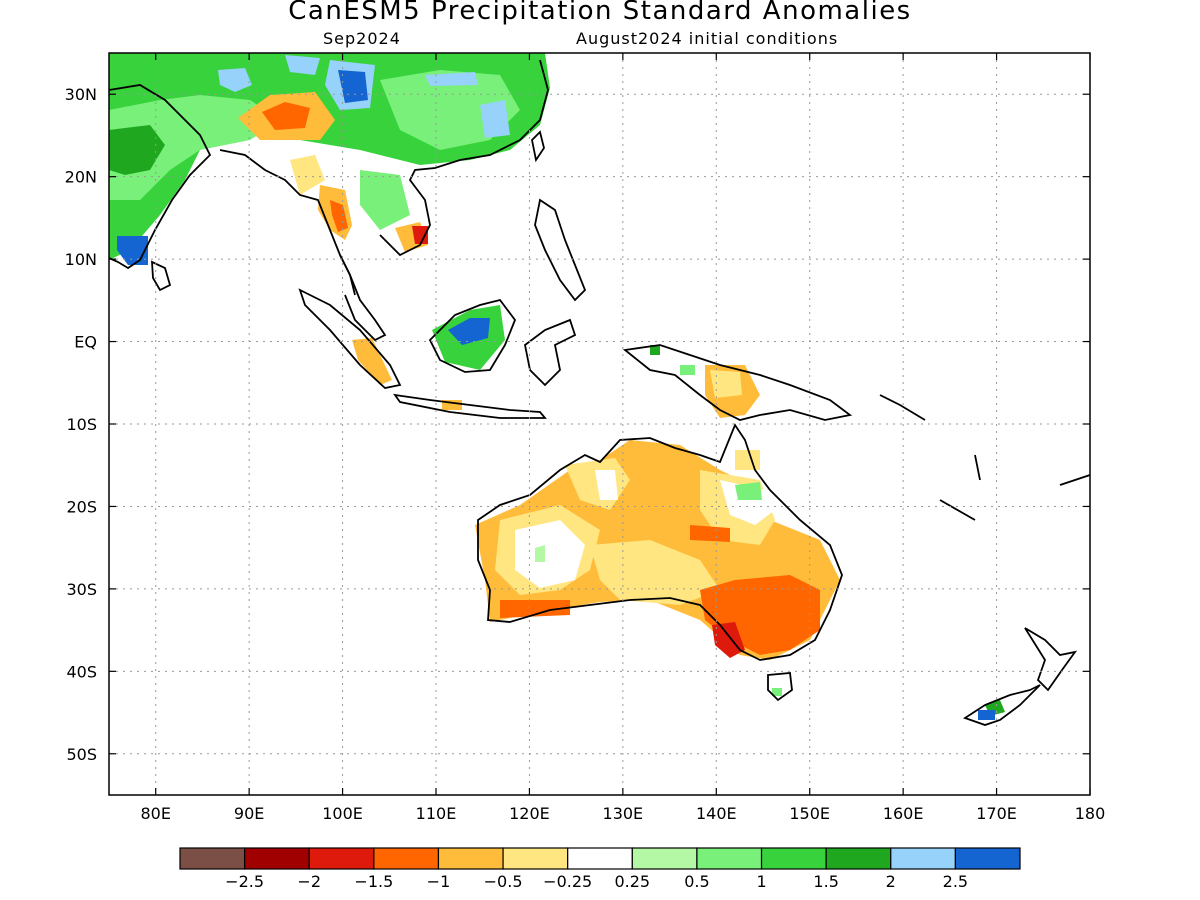 The height and width of the screenshot is (900, 1200). I want to click on colorbar-label: −0.5, so click(503, 881).